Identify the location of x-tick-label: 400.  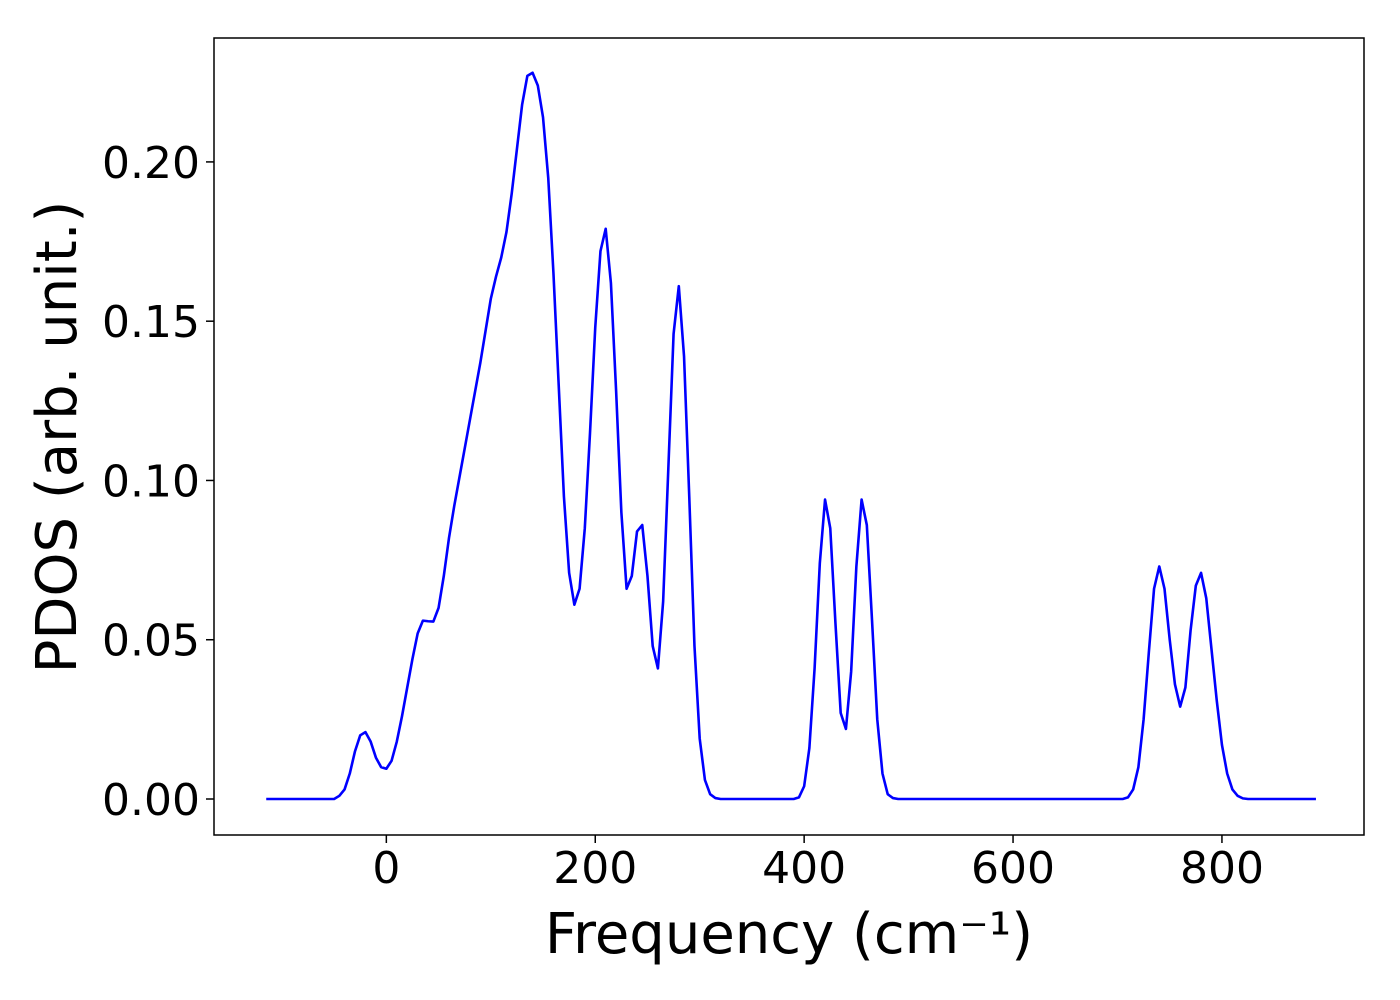
(804, 868).